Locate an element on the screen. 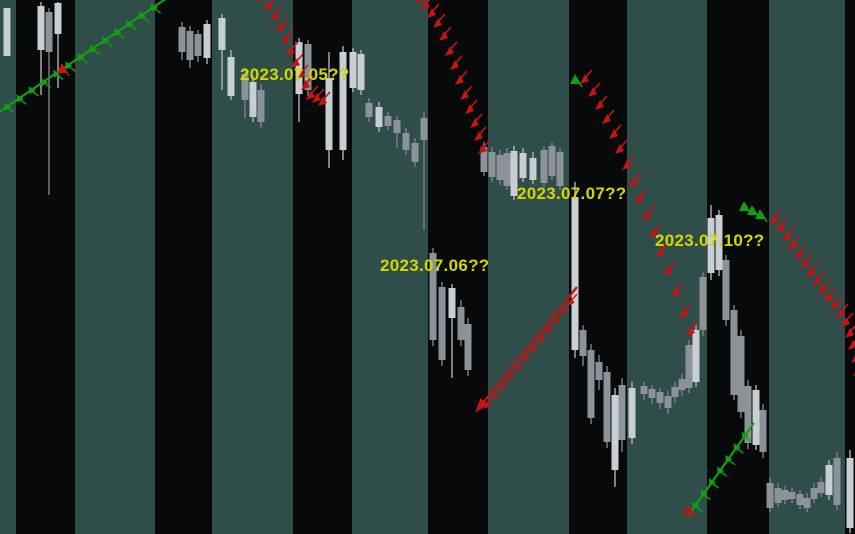 This screenshot has width=855, height=534. date-label-jul10: 2023.07.10?? is located at coordinates (709, 240).